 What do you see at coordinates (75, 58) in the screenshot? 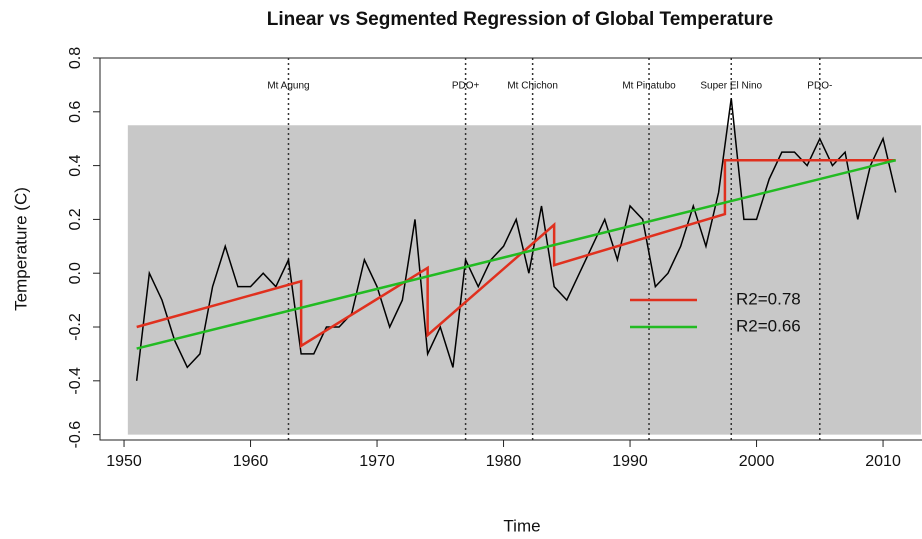
I see `y-tick-label: 0.8` at bounding box center [75, 58].